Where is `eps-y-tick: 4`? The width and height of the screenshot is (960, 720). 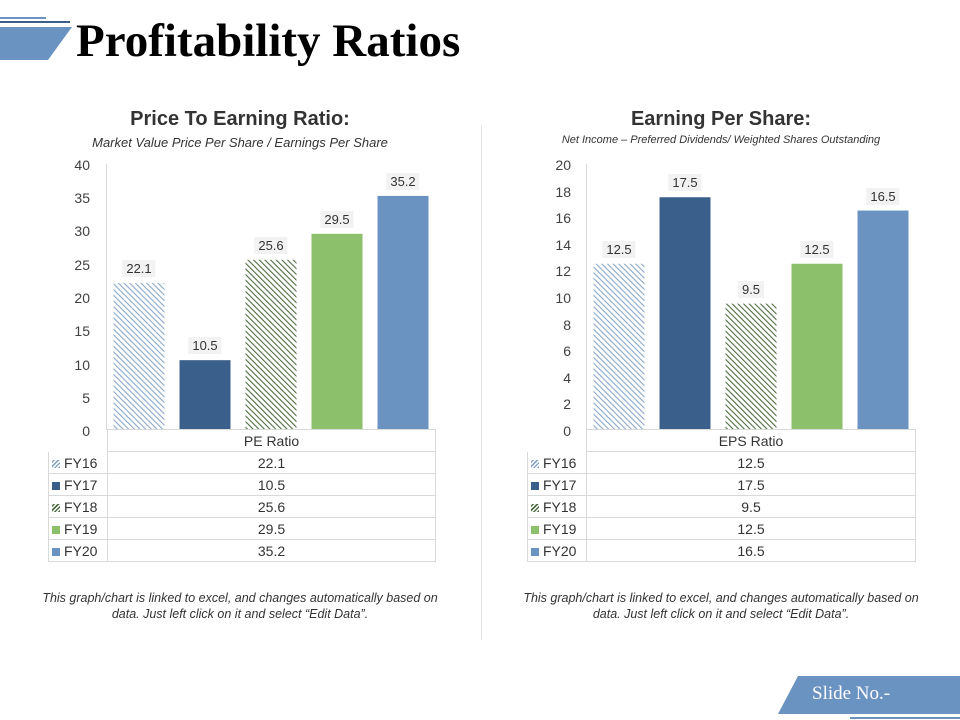 eps-y-tick: 4 is located at coordinates (567, 378).